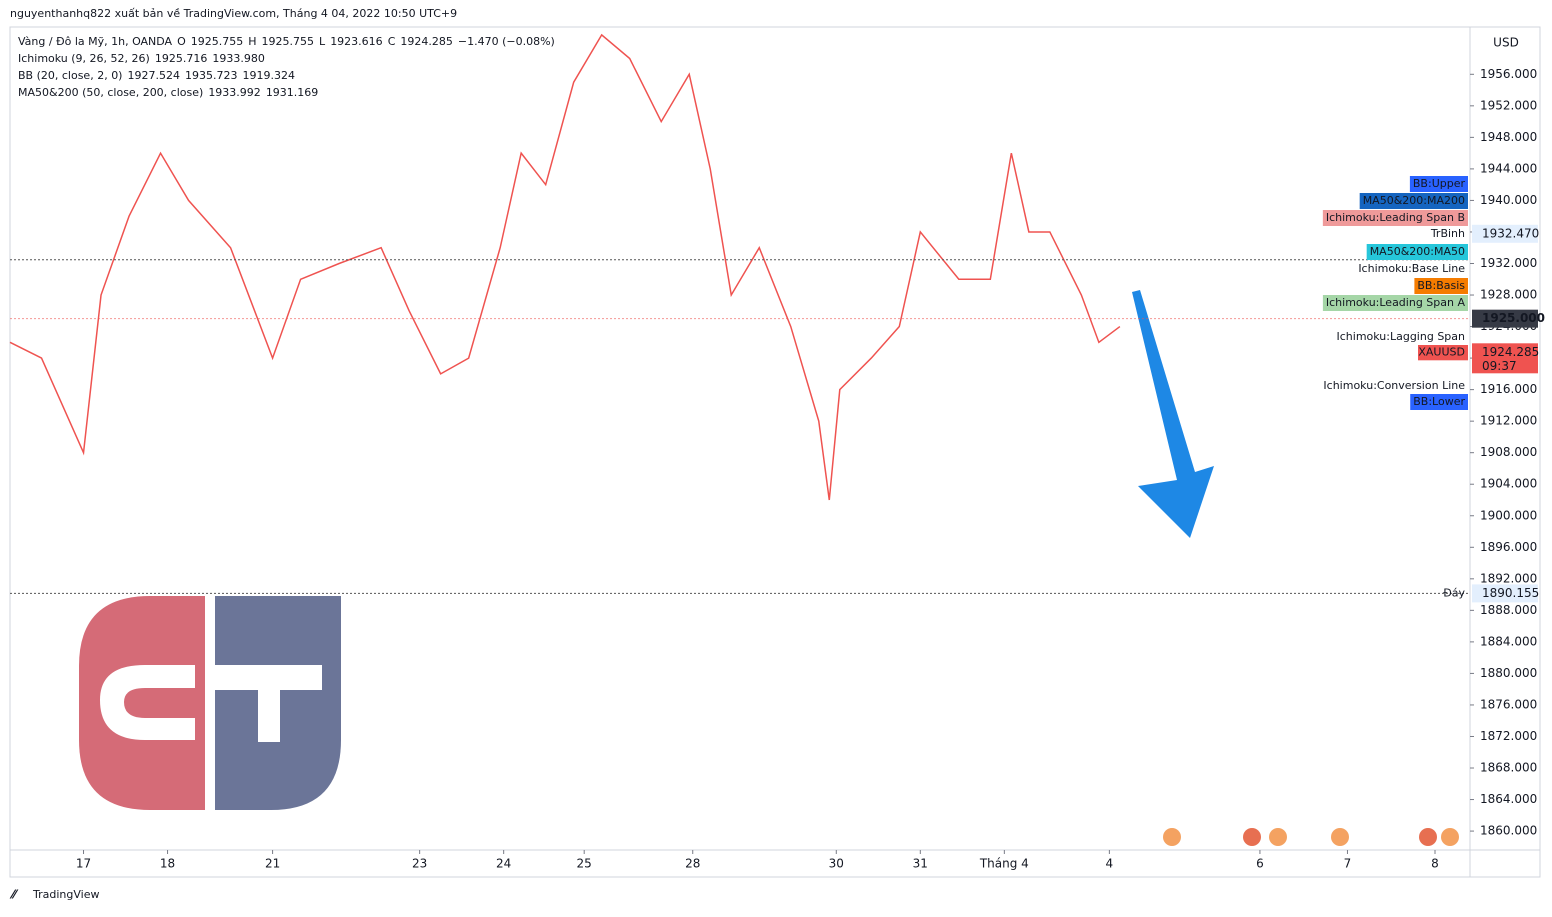 Image resolution: width=1552 pixels, height=917 pixels. What do you see at coordinates (1311, 837) in the screenshot?
I see `event-icons` at bounding box center [1311, 837].